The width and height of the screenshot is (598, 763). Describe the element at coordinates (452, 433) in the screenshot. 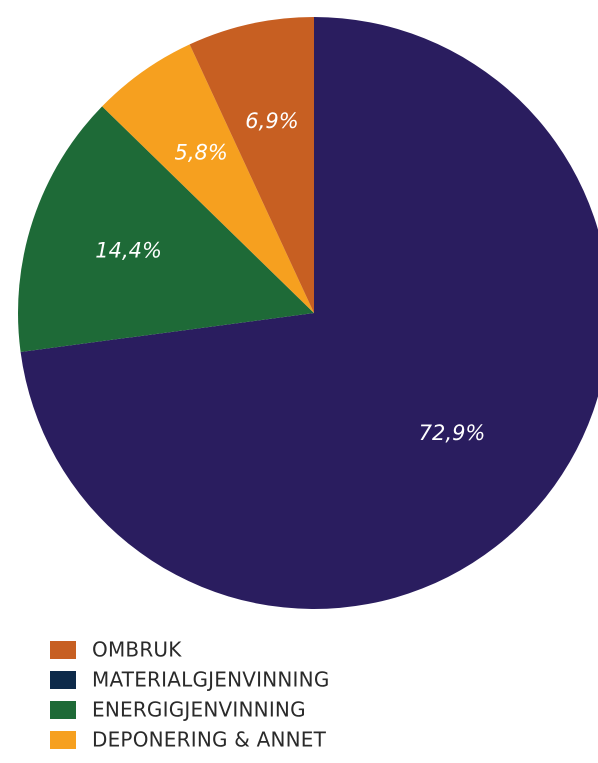

I see `slice-label: 72,9%` at that location.